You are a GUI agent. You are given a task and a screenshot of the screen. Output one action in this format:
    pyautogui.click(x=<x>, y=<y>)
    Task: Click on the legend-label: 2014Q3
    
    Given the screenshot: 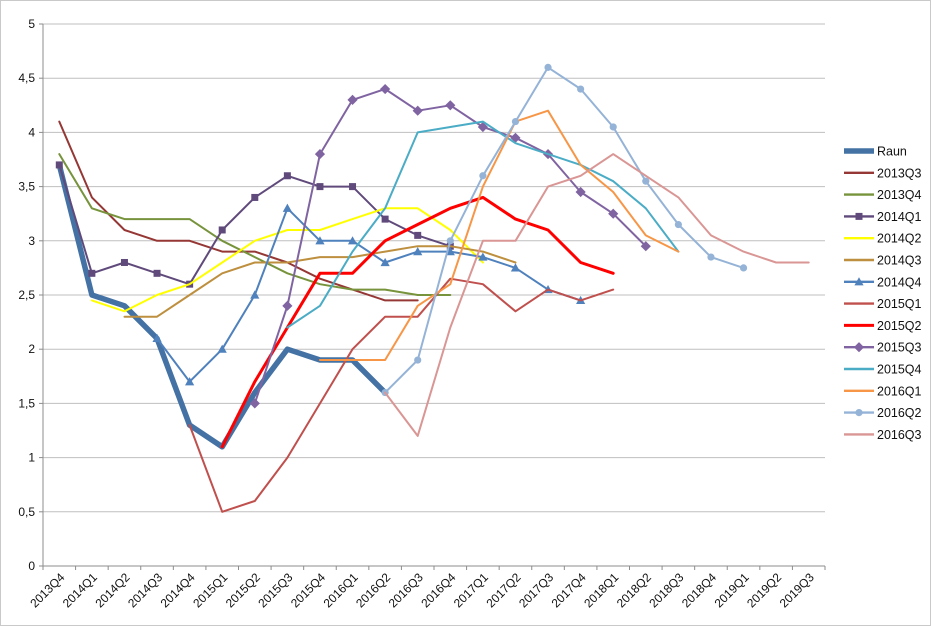 What is the action you would take?
    pyautogui.click(x=899, y=261)
    